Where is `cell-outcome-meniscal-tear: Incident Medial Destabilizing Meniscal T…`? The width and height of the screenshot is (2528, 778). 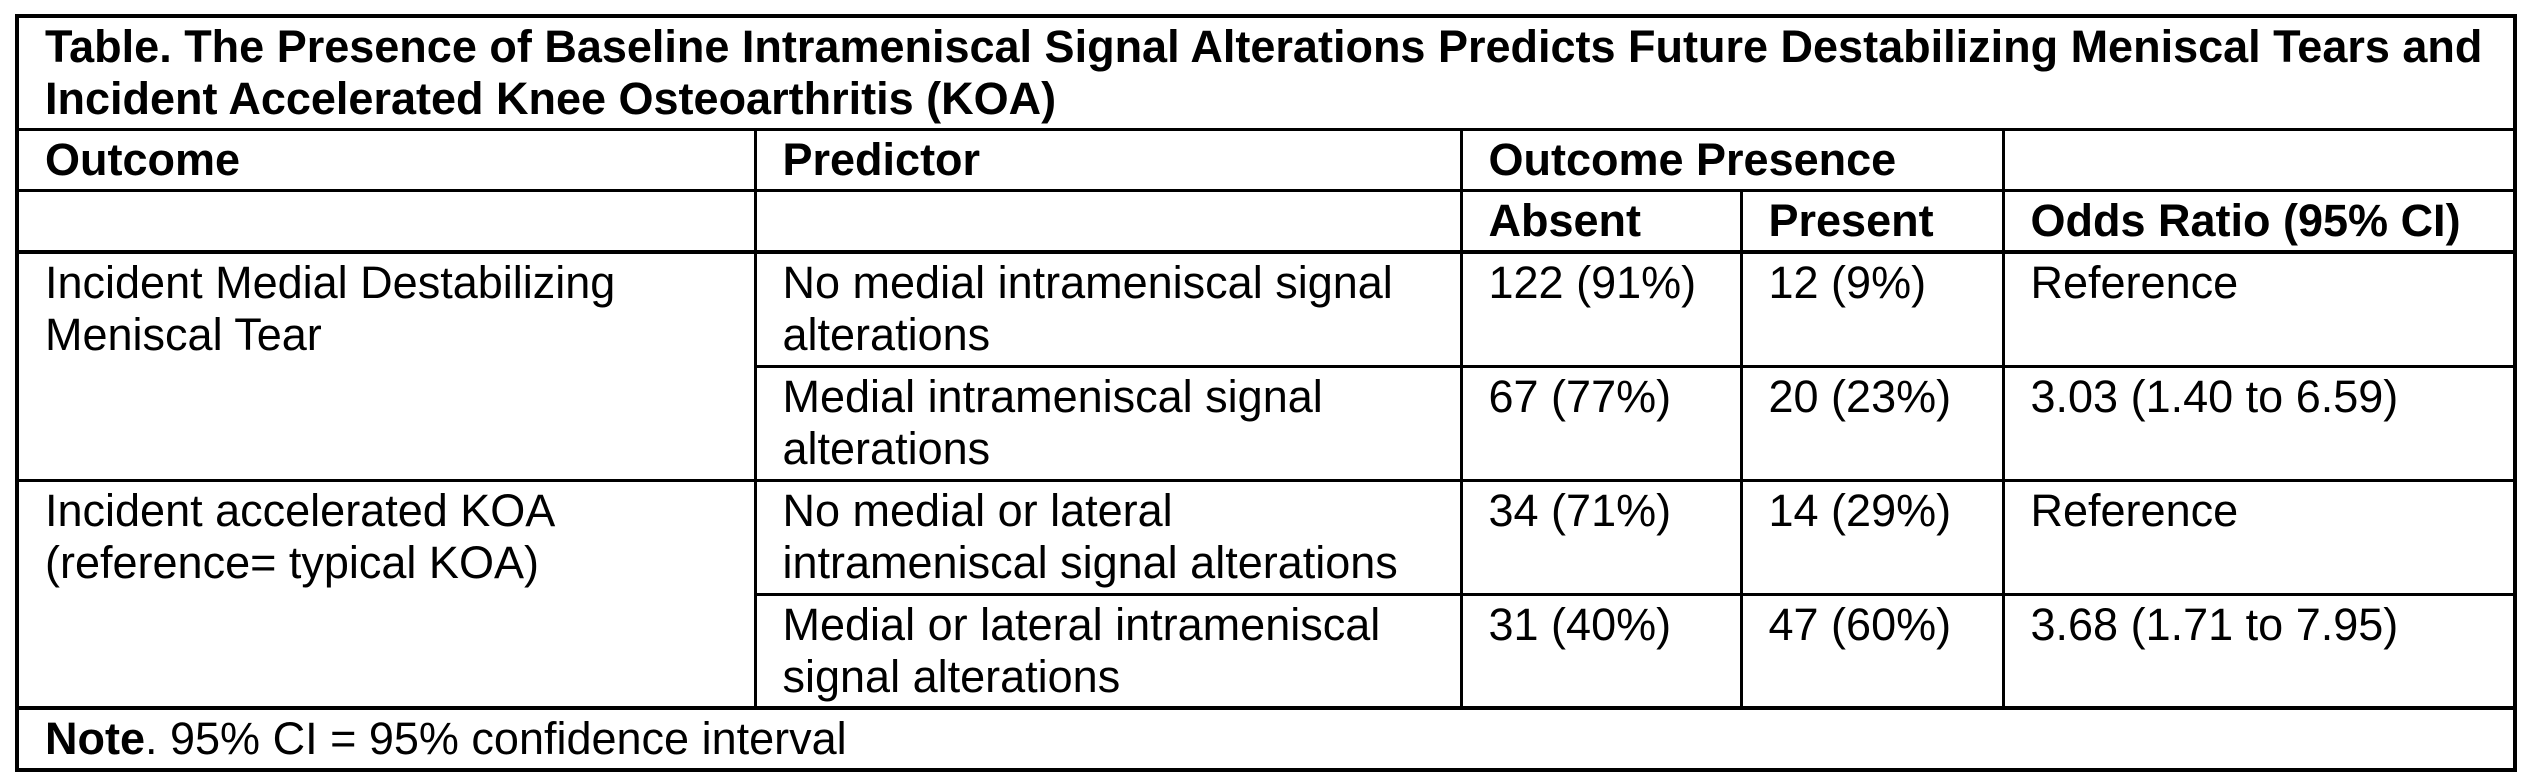
cell-outcome-meniscal-tear: Incident Medial Destabilizing Meniscal T… is located at coordinates (386, 366).